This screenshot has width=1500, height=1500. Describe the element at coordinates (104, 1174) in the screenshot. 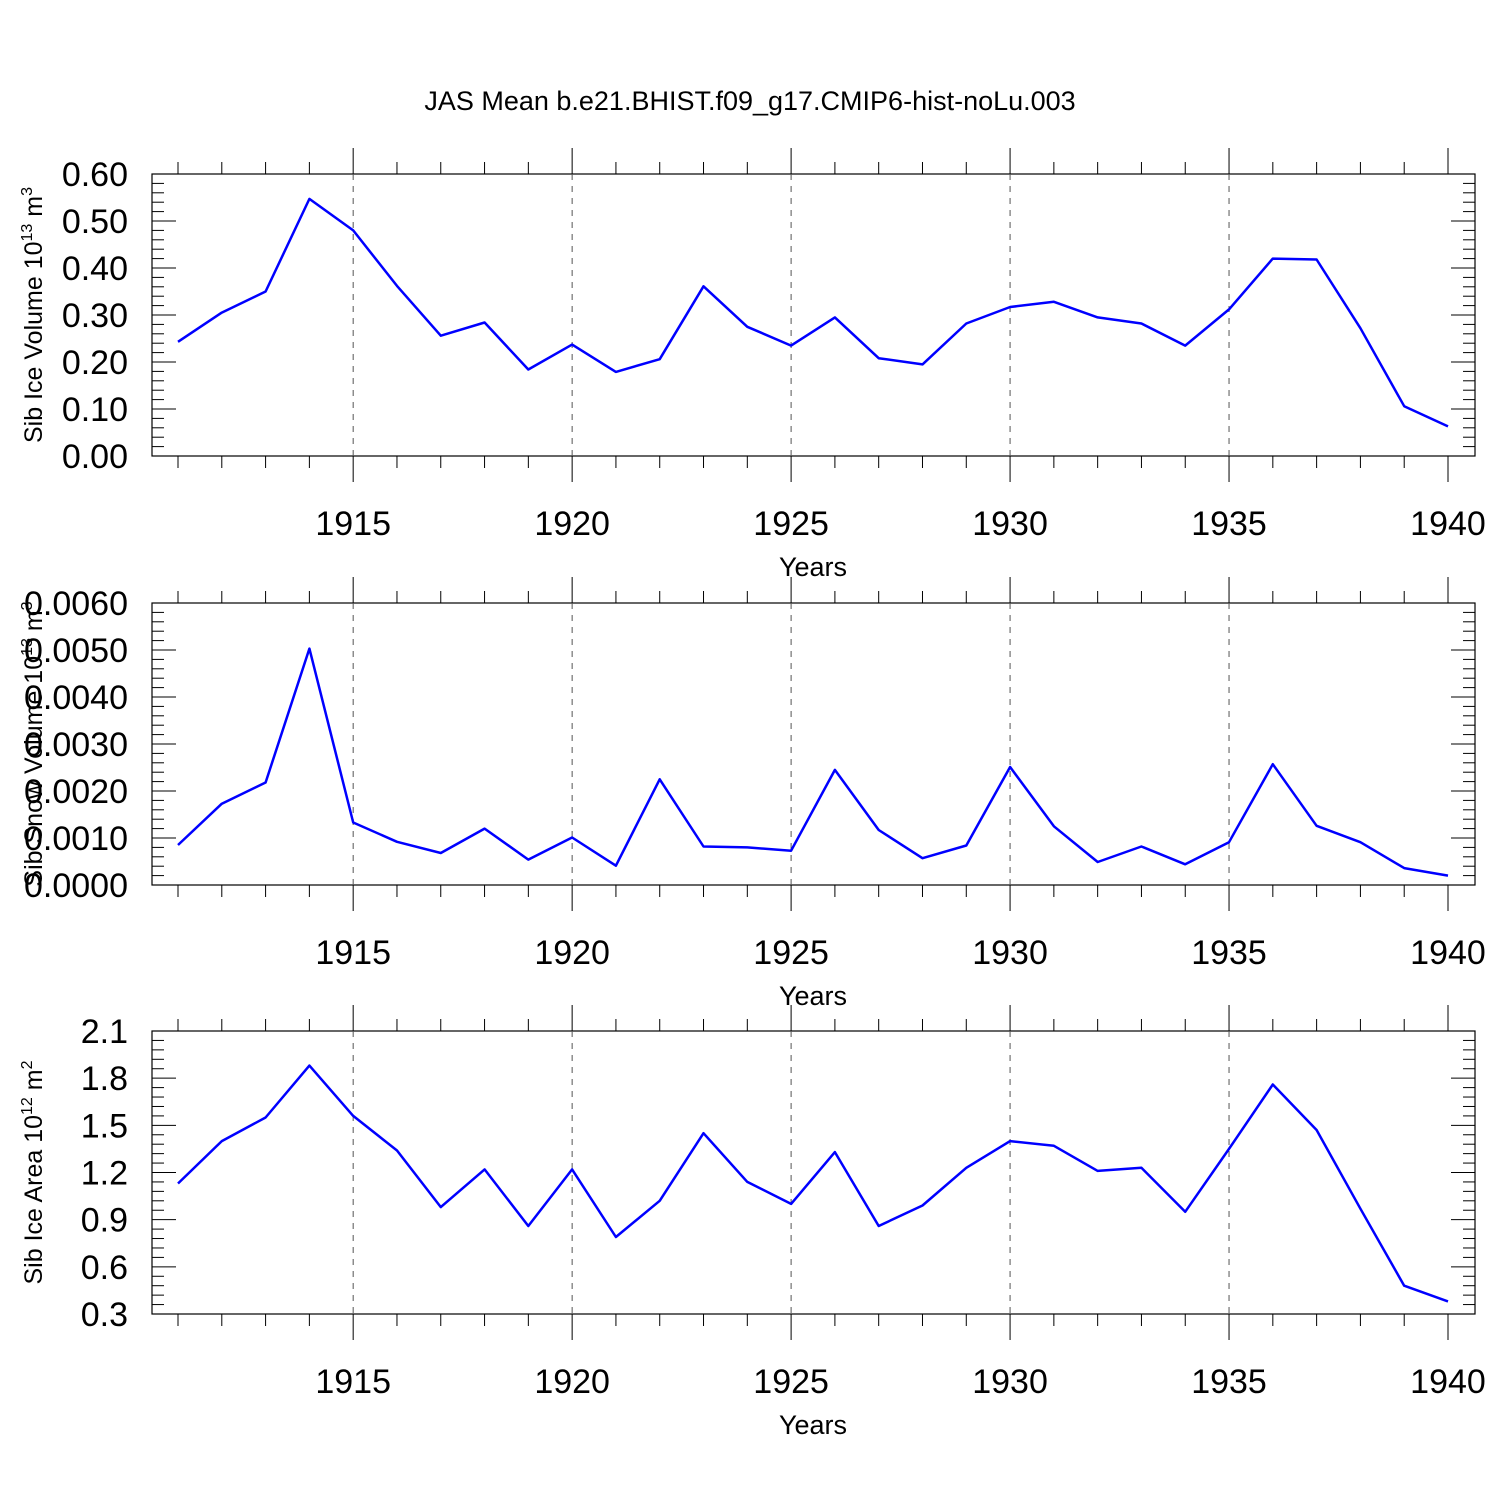

I see `y-tick-label: 1.2` at that location.